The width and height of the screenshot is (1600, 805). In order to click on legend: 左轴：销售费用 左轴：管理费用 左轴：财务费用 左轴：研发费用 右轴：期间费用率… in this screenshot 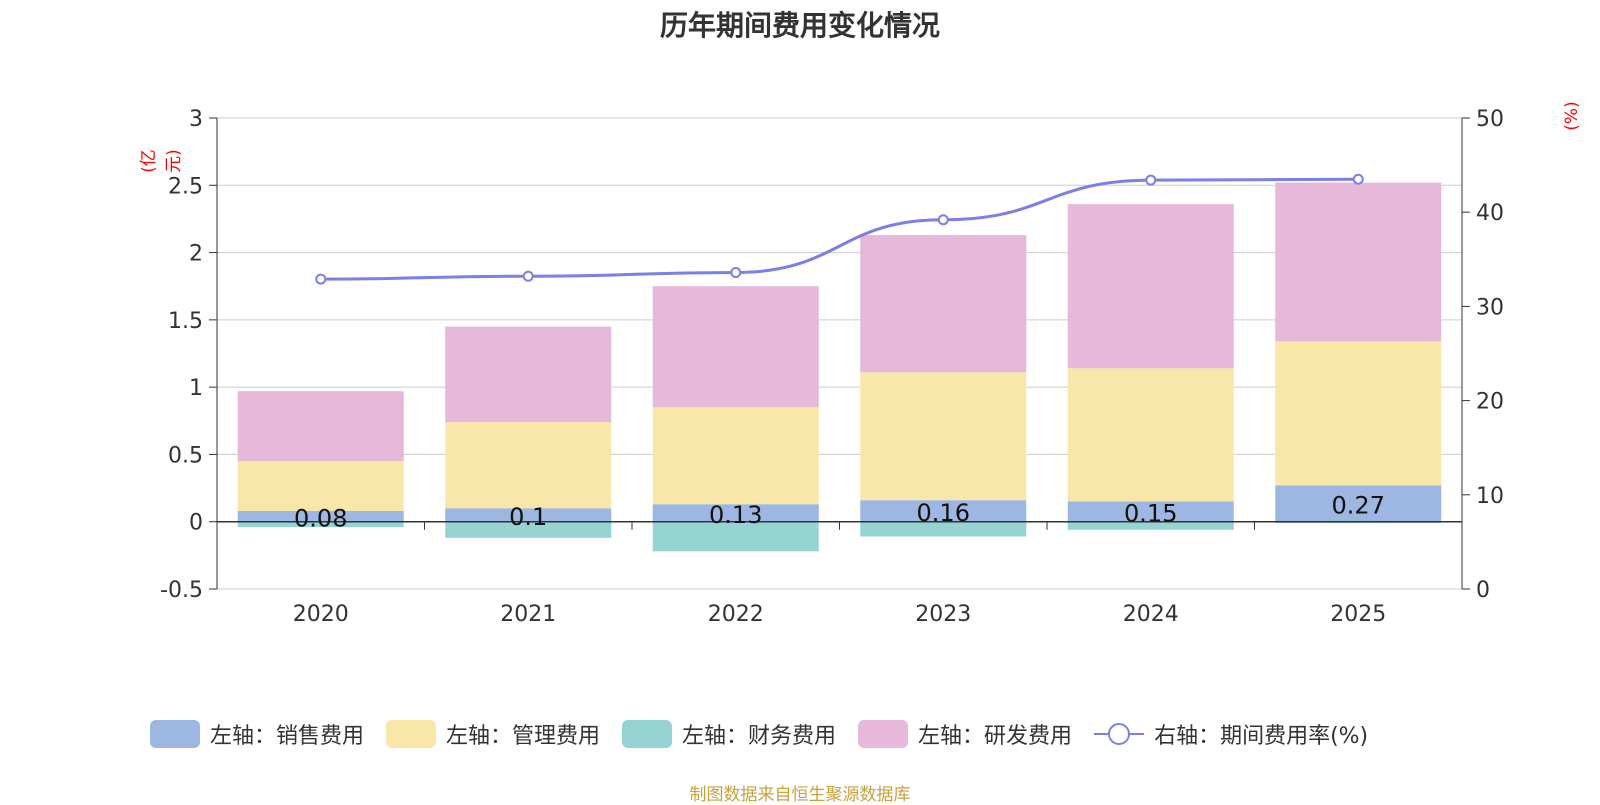, I will do `click(770, 734)`.